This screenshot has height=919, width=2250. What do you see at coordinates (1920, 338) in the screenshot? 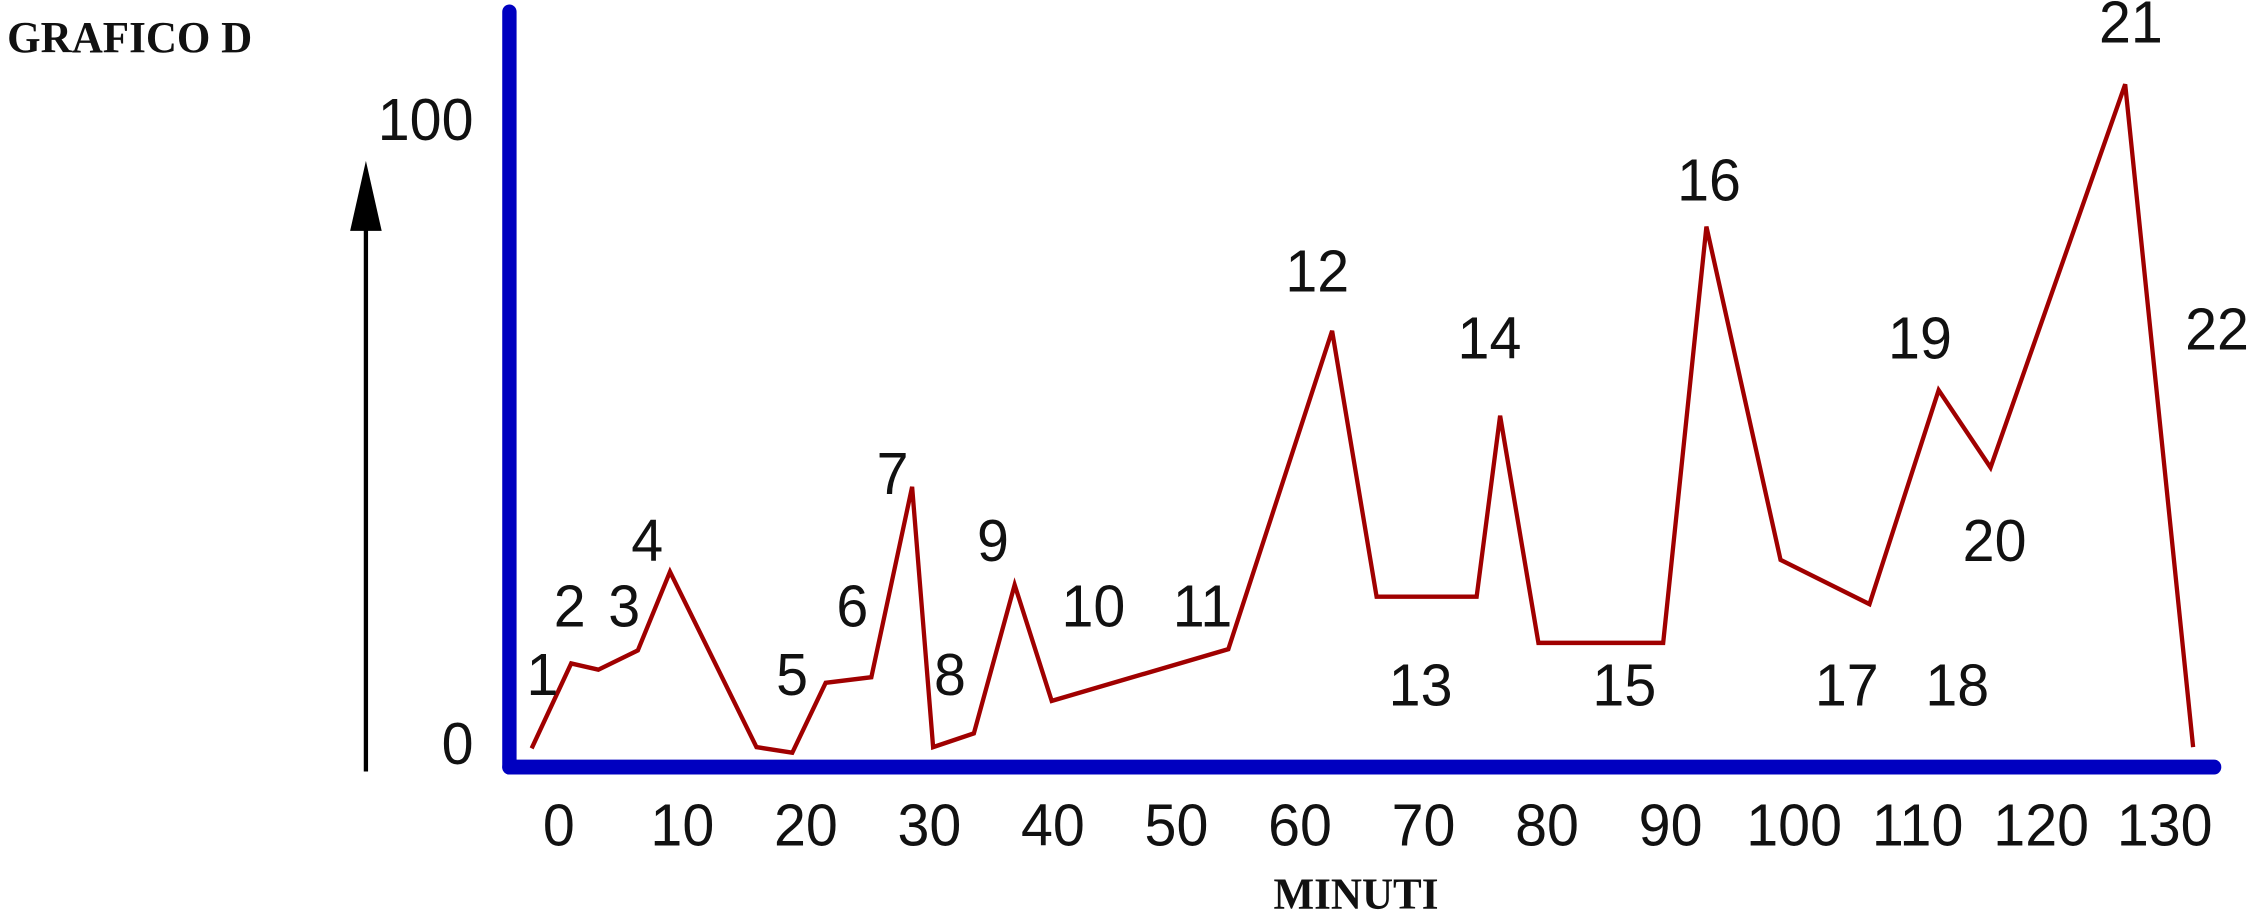
I see `point-annotation: 19` at bounding box center [1920, 338].